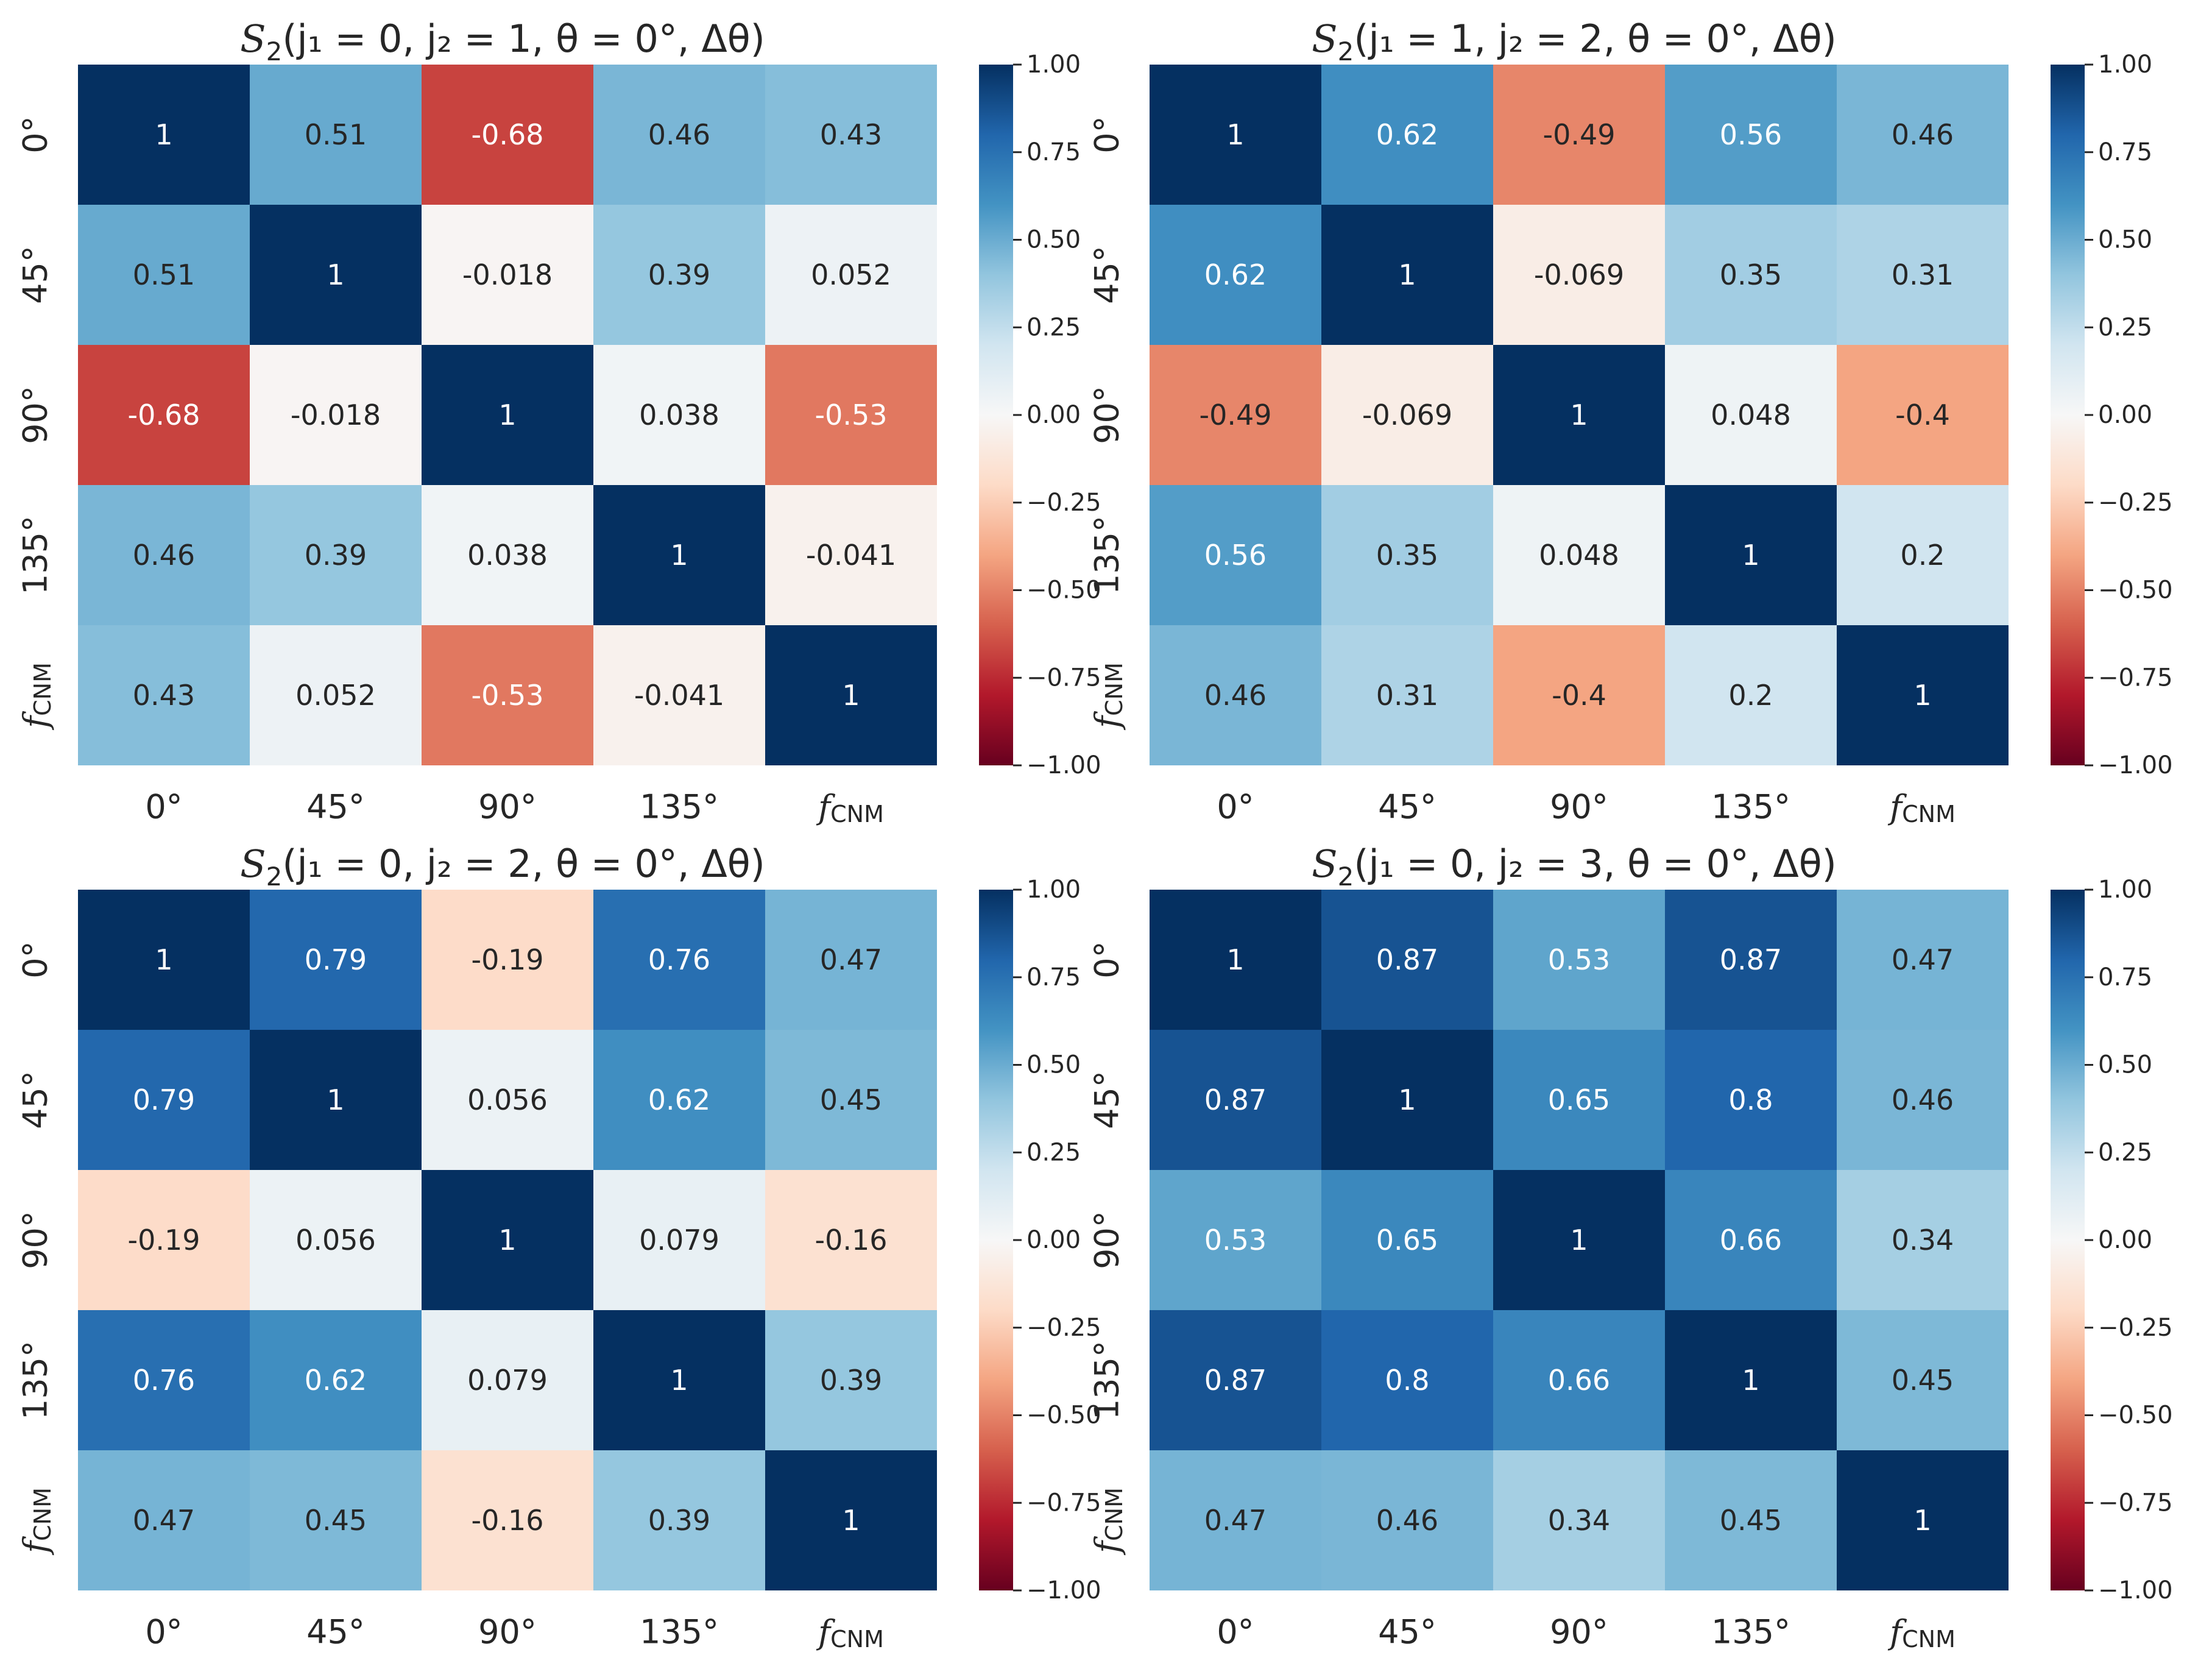 Image resolution: width=2212 pixels, height=1666 pixels. Describe the element at coordinates (1579, 555) in the screenshot. I see `cell-value-label: 0.048` at that location.